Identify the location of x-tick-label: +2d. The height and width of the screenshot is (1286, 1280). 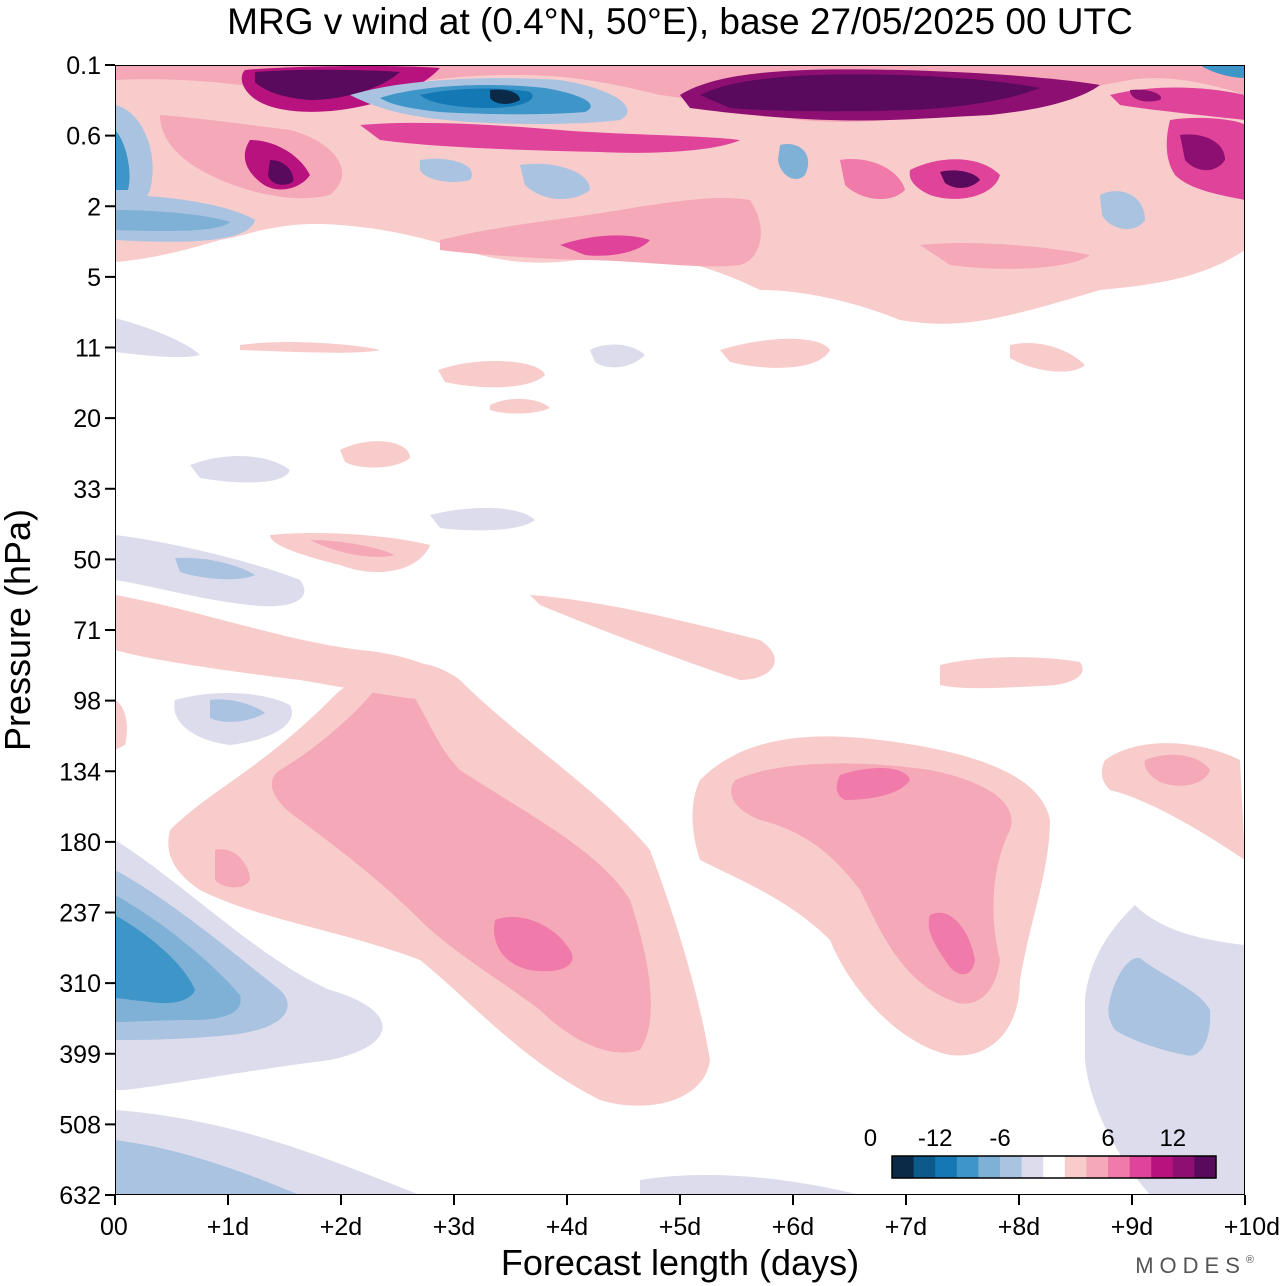
(341, 1227).